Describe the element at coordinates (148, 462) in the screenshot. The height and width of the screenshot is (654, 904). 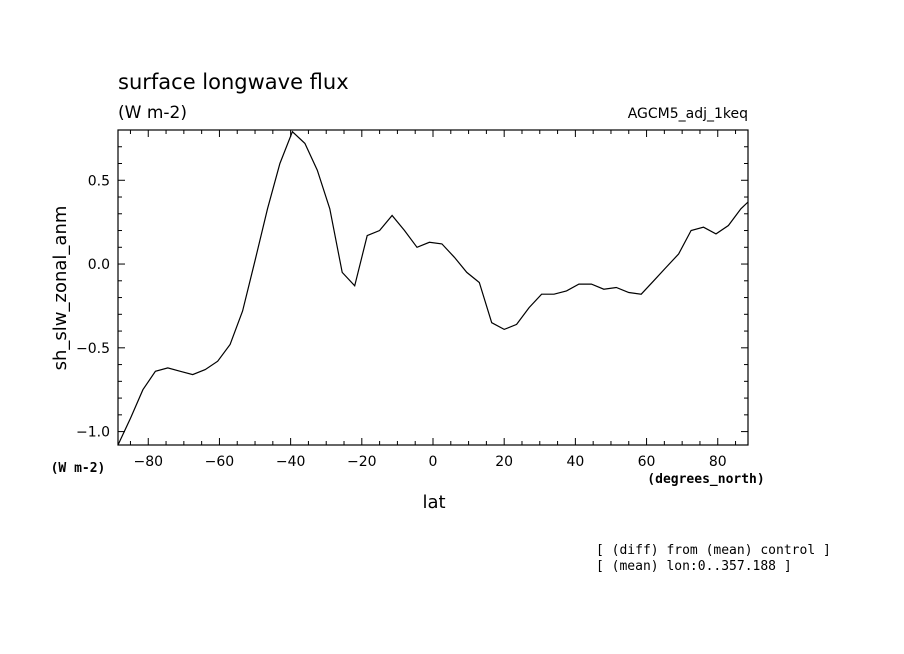
I see `x-tick-label: −80` at that location.